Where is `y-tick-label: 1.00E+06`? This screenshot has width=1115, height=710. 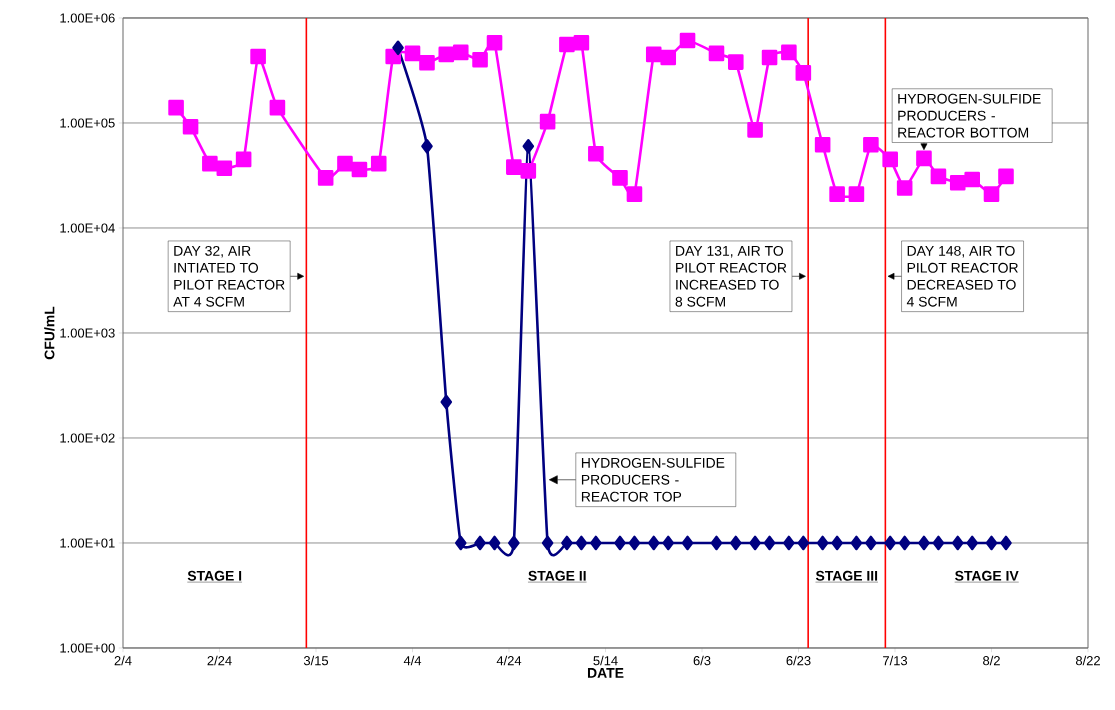 y-tick-label: 1.00E+06 is located at coordinates (87, 18).